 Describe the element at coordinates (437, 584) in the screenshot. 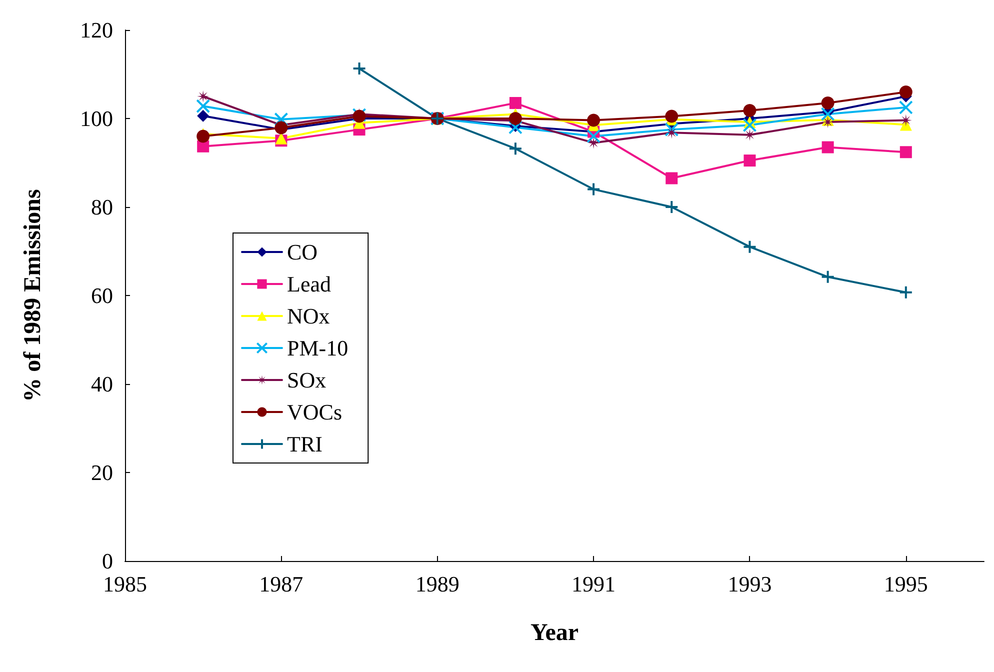

I see `x-tick-label: 1989` at that location.